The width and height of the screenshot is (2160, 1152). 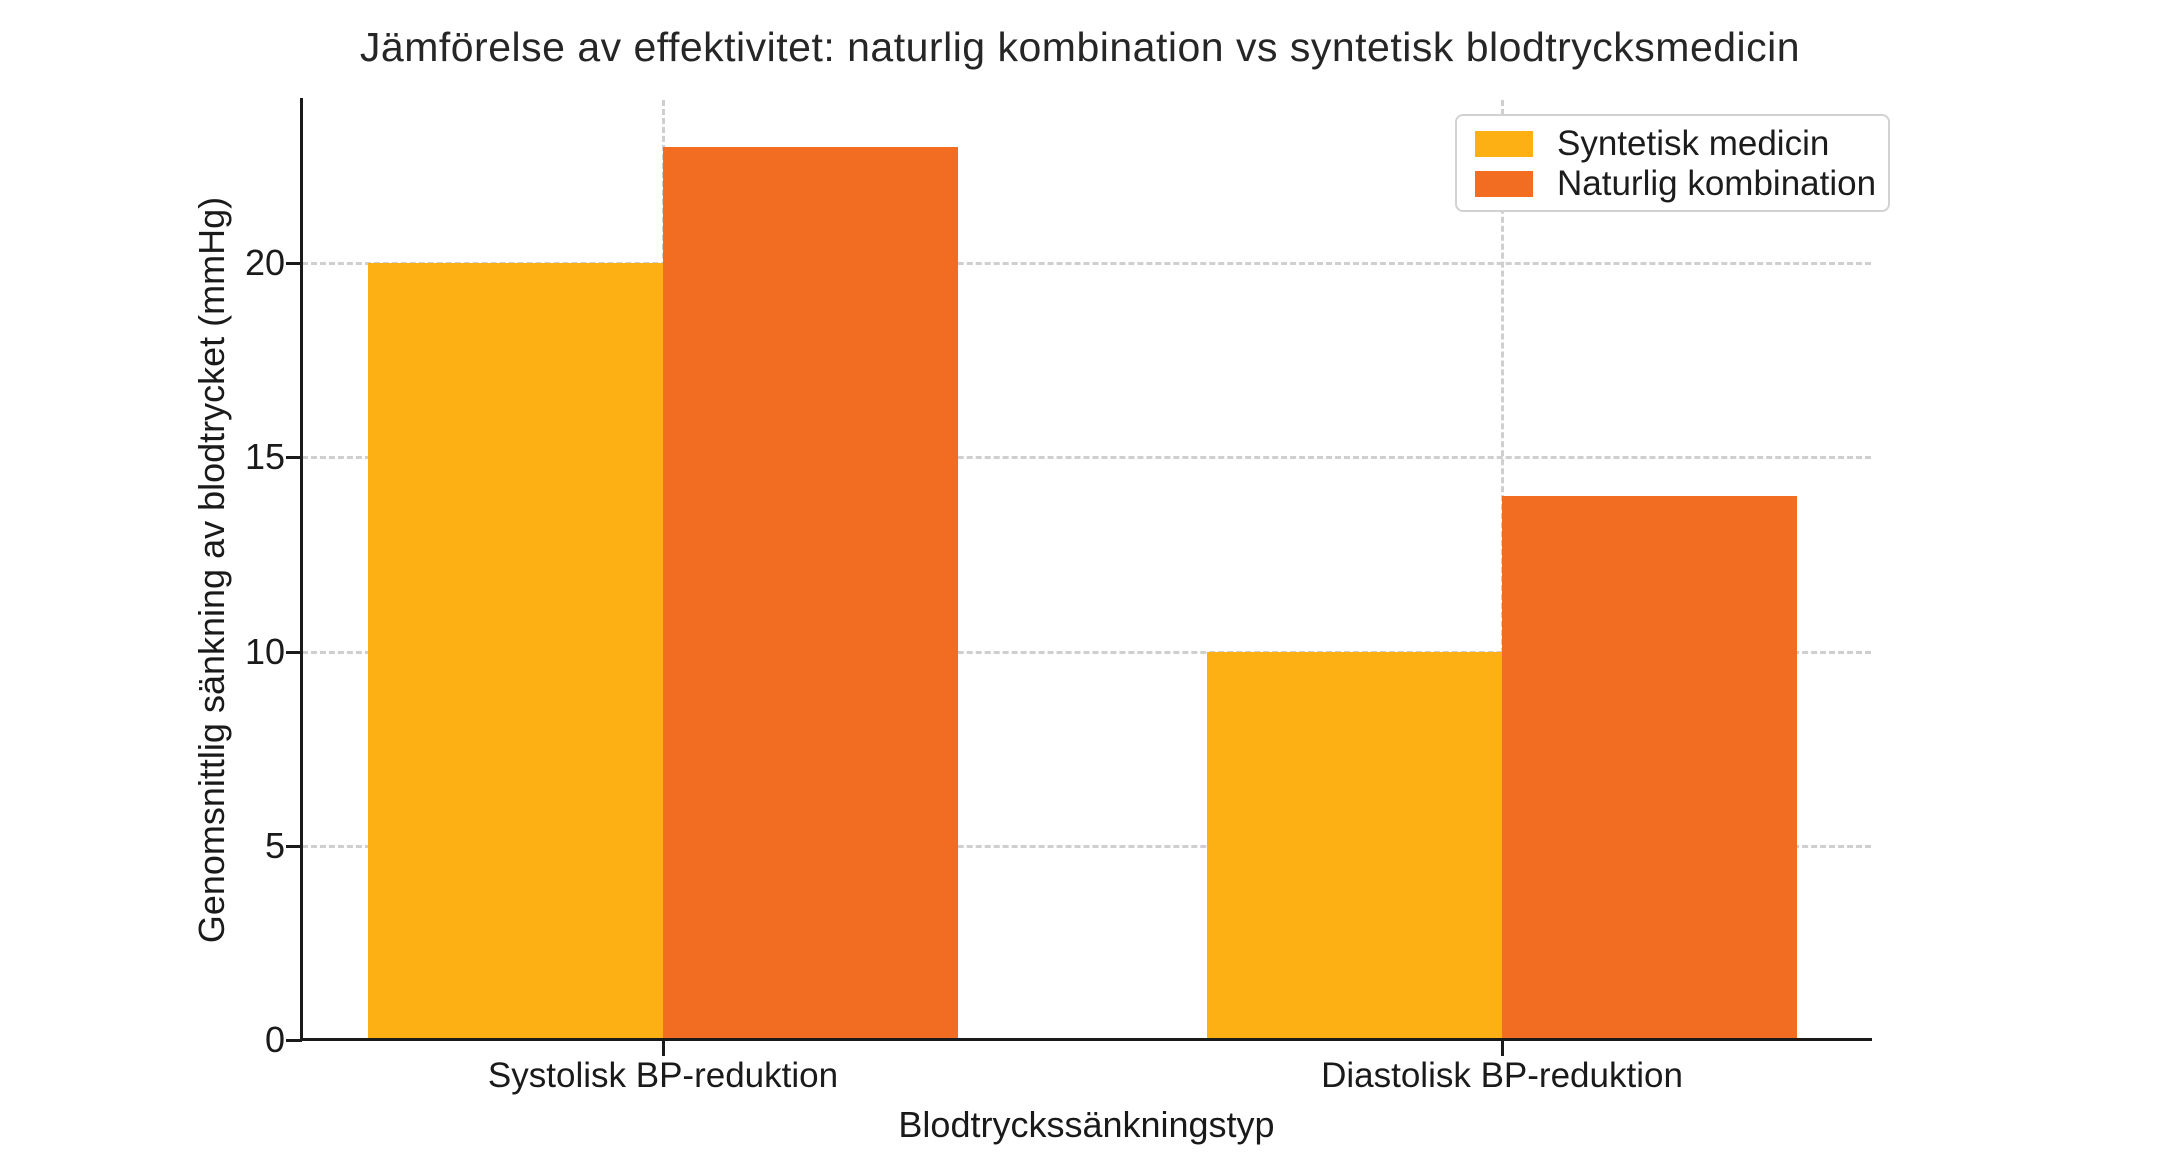 I want to click on legend-item-naturlig: Naturlig kombination, so click(x=1675, y=184).